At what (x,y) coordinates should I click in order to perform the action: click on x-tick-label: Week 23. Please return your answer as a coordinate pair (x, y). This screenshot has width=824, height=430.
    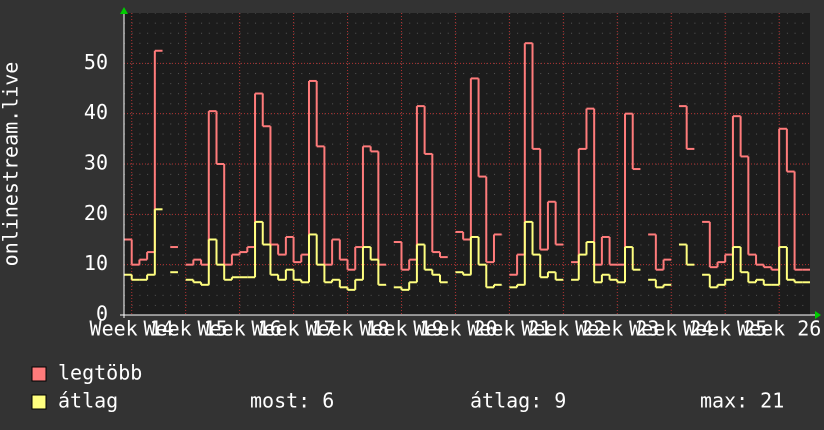
    Looking at the image, I should click on (617, 329).